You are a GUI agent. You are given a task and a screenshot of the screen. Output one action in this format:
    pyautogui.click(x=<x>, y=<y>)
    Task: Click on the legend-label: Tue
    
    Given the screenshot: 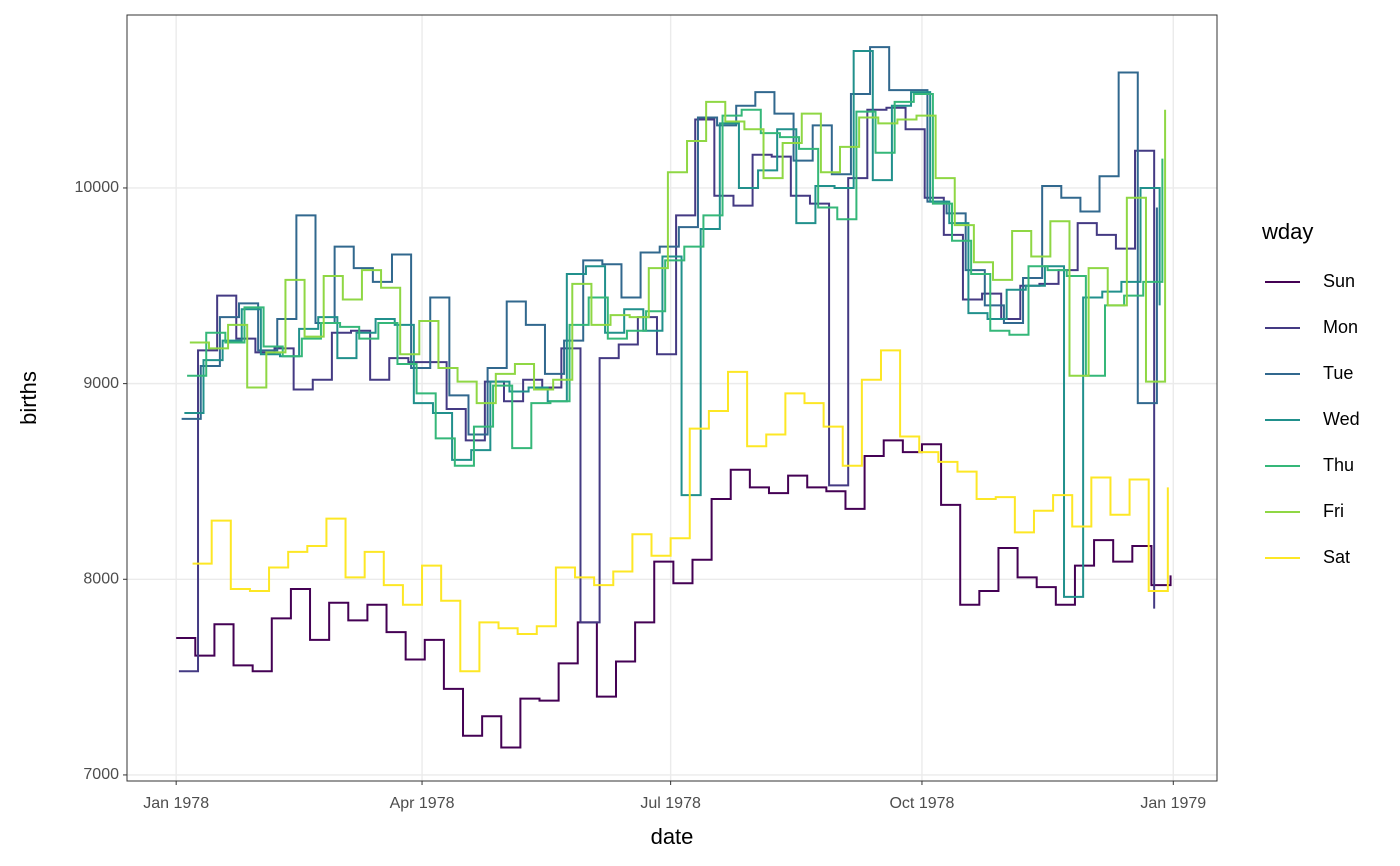 What is the action you would take?
    pyautogui.click(x=1338, y=373)
    